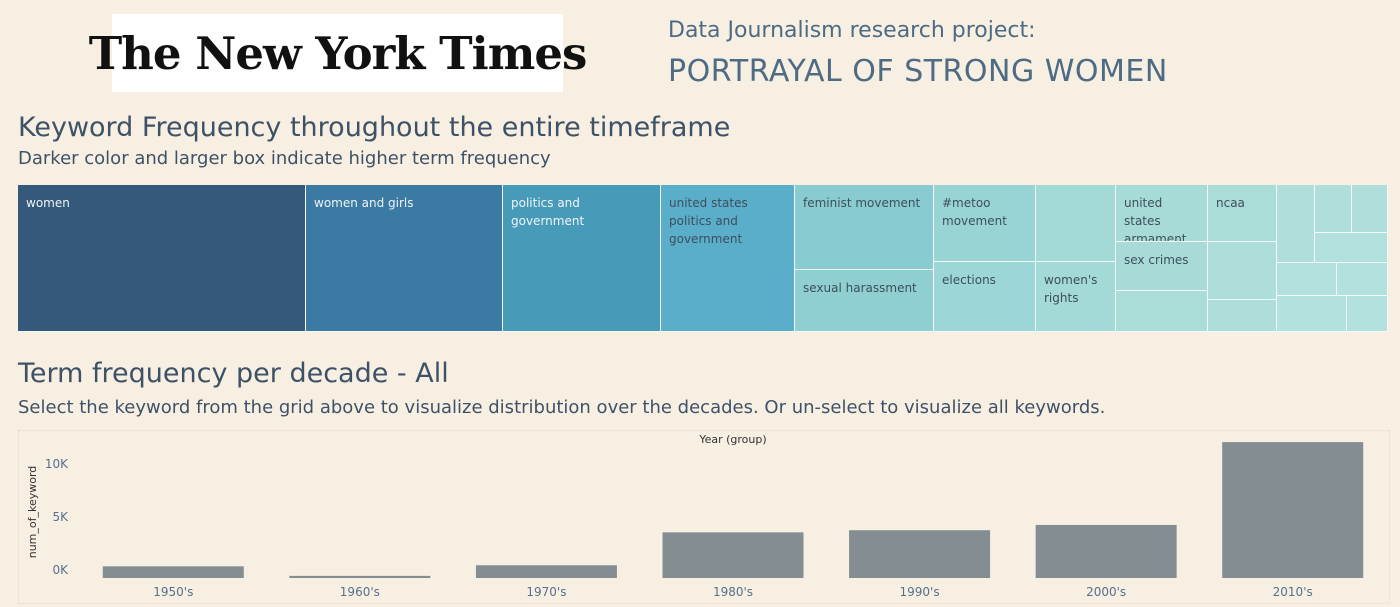 The width and height of the screenshot is (1400, 607). I want to click on x-tick-label: 2010's, so click(1293, 592).